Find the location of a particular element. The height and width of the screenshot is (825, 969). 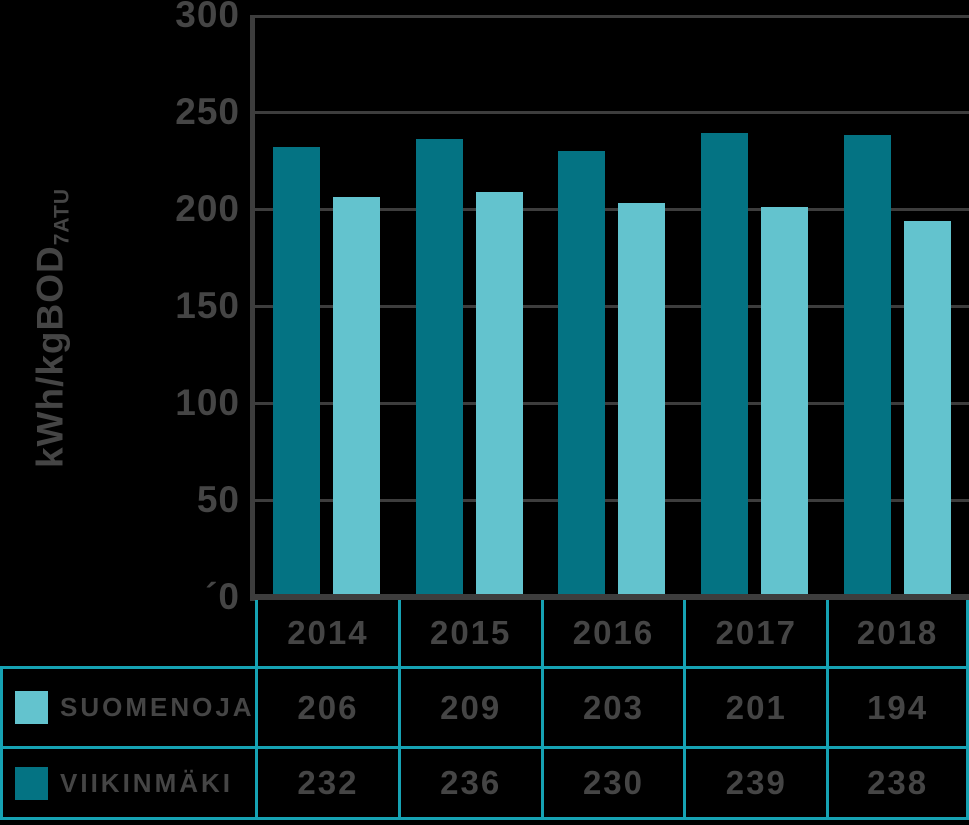

value-cell-suomenoja-2017: 201 is located at coordinates (755, 706).